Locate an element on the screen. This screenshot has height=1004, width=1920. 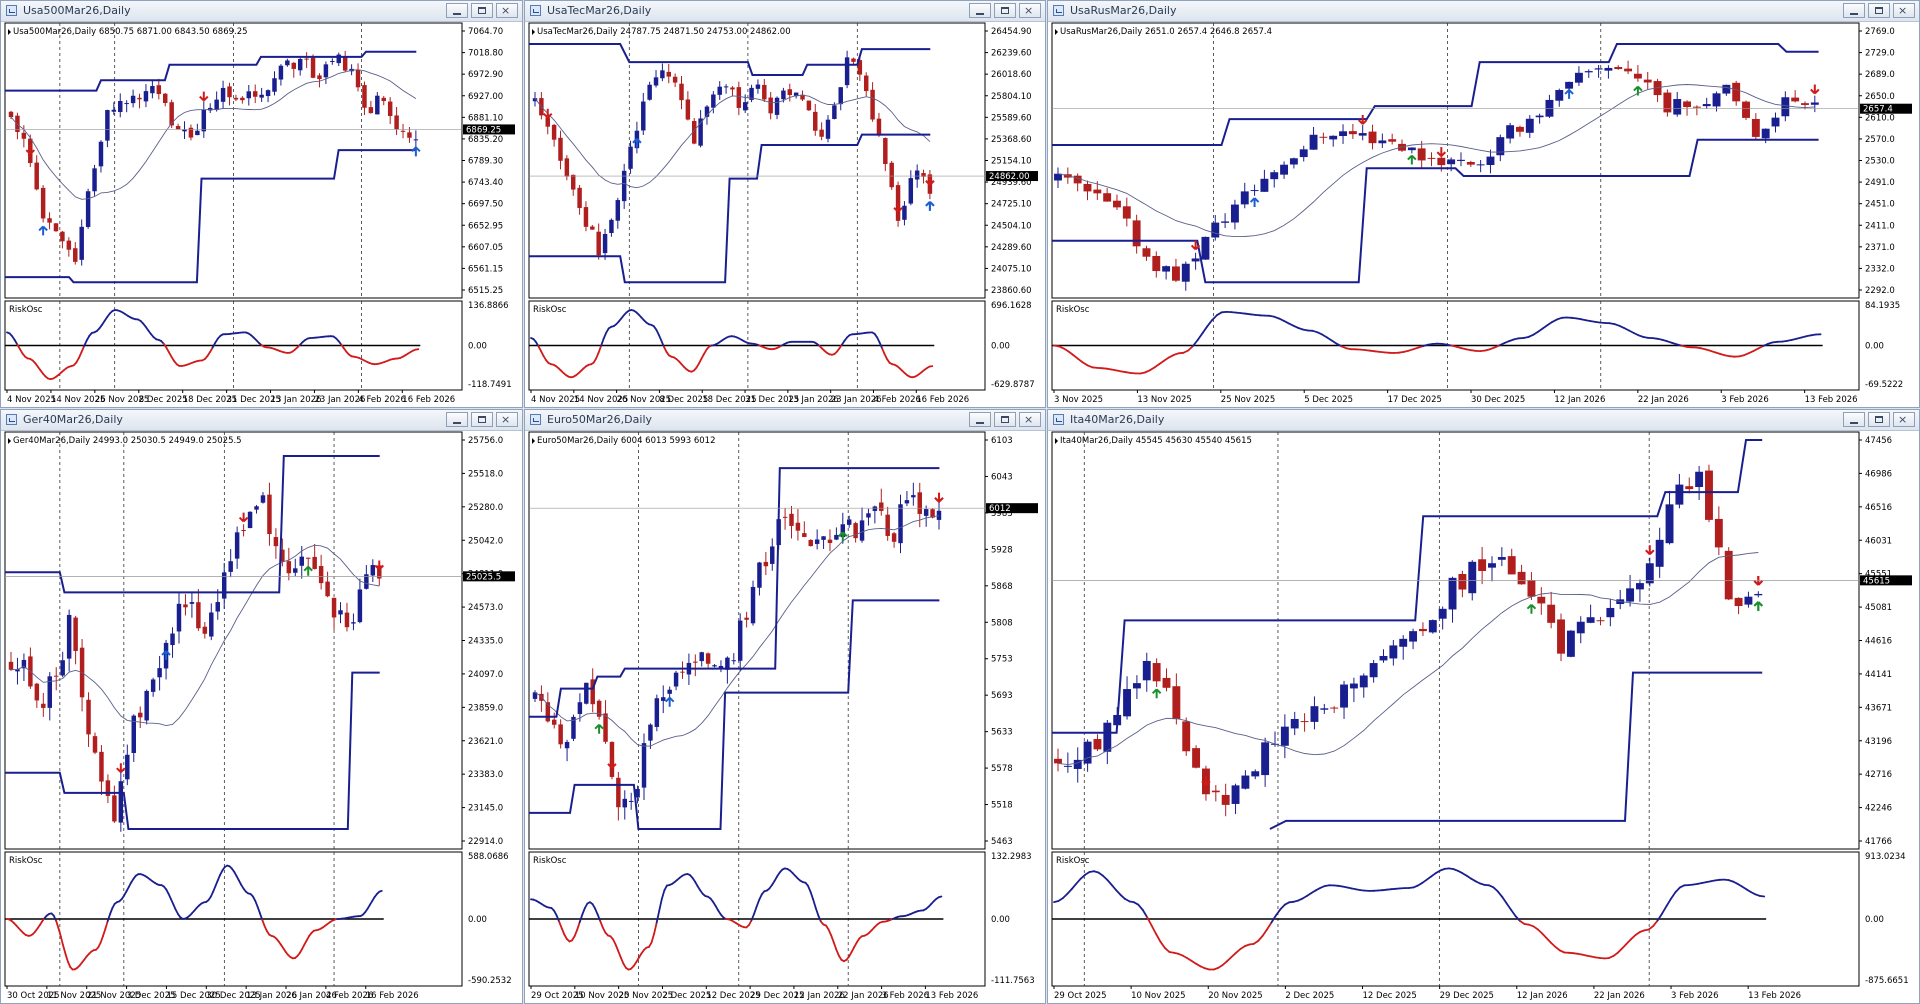
price-axis-label: 24504.10 is located at coordinates (1011, 226).